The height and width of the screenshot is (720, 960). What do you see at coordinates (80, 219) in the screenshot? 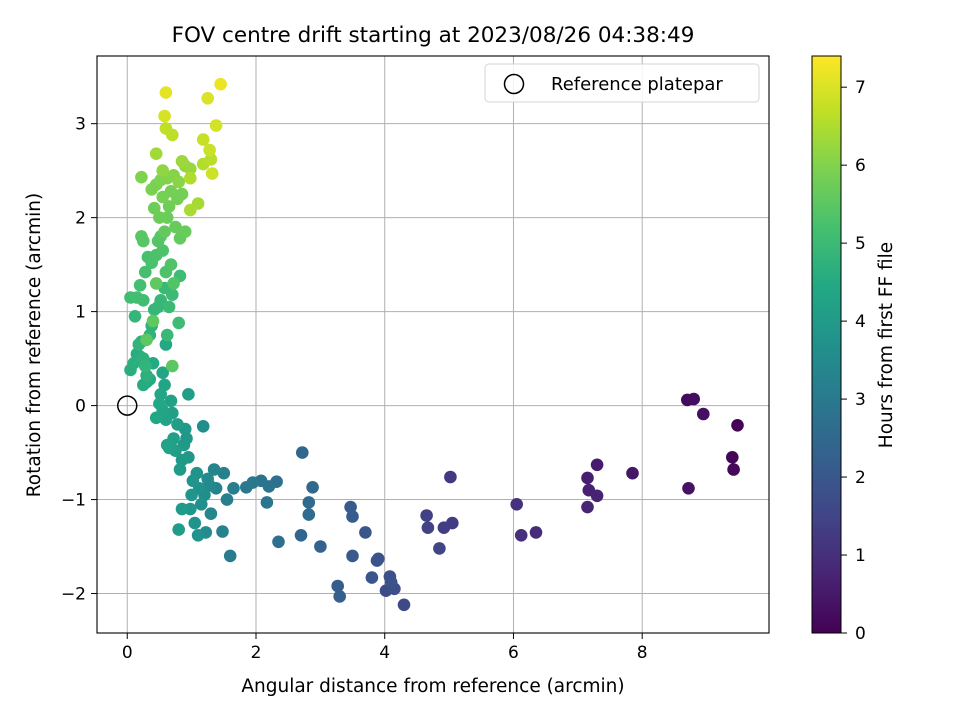
I see `y-tick-label: 2` at bounding box center [80, 219].